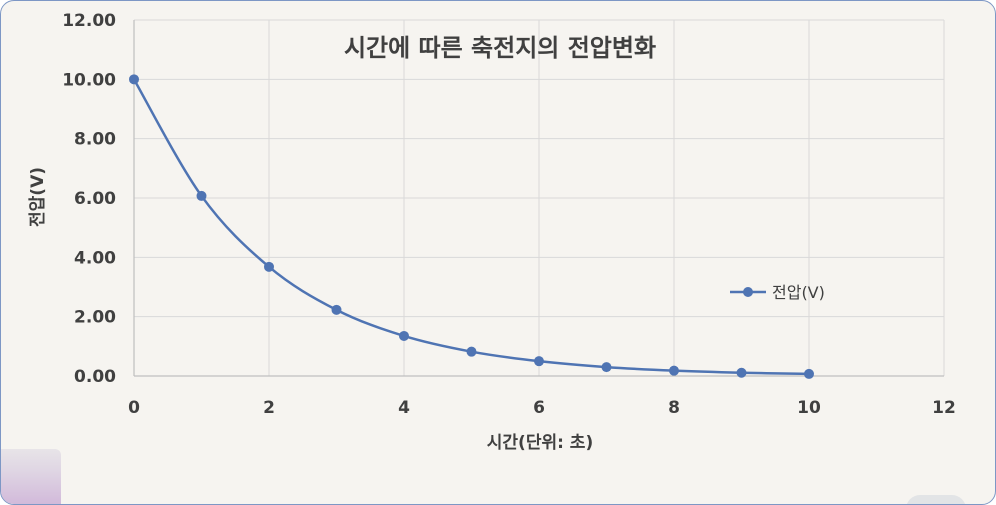 The height and width of the screenshot is (505, 996). I want to click on y-tick-label: 0.00, so click(95, 377).